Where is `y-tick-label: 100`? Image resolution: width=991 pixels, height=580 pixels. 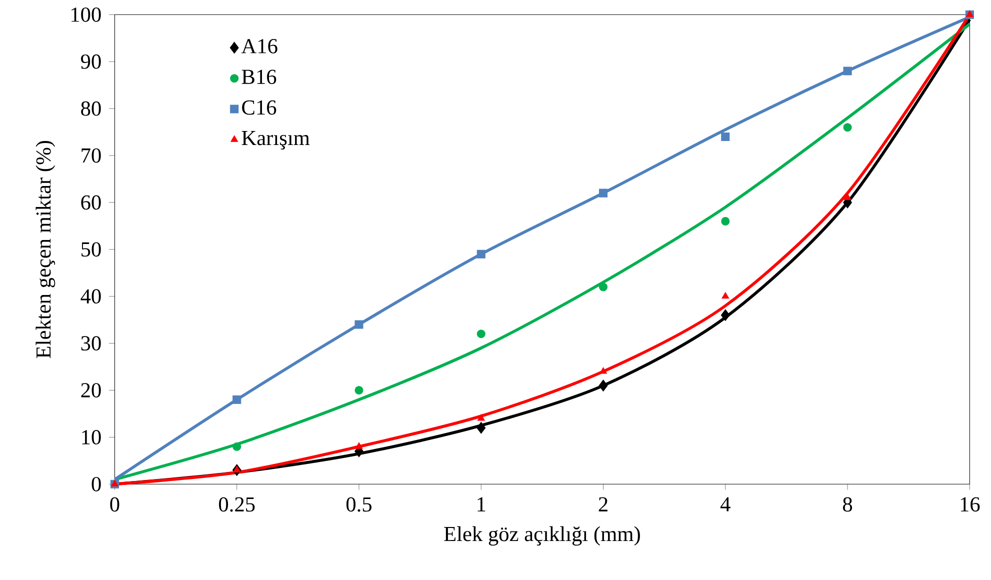 y-tick-label: 100 is located at coordinates (86, 14).